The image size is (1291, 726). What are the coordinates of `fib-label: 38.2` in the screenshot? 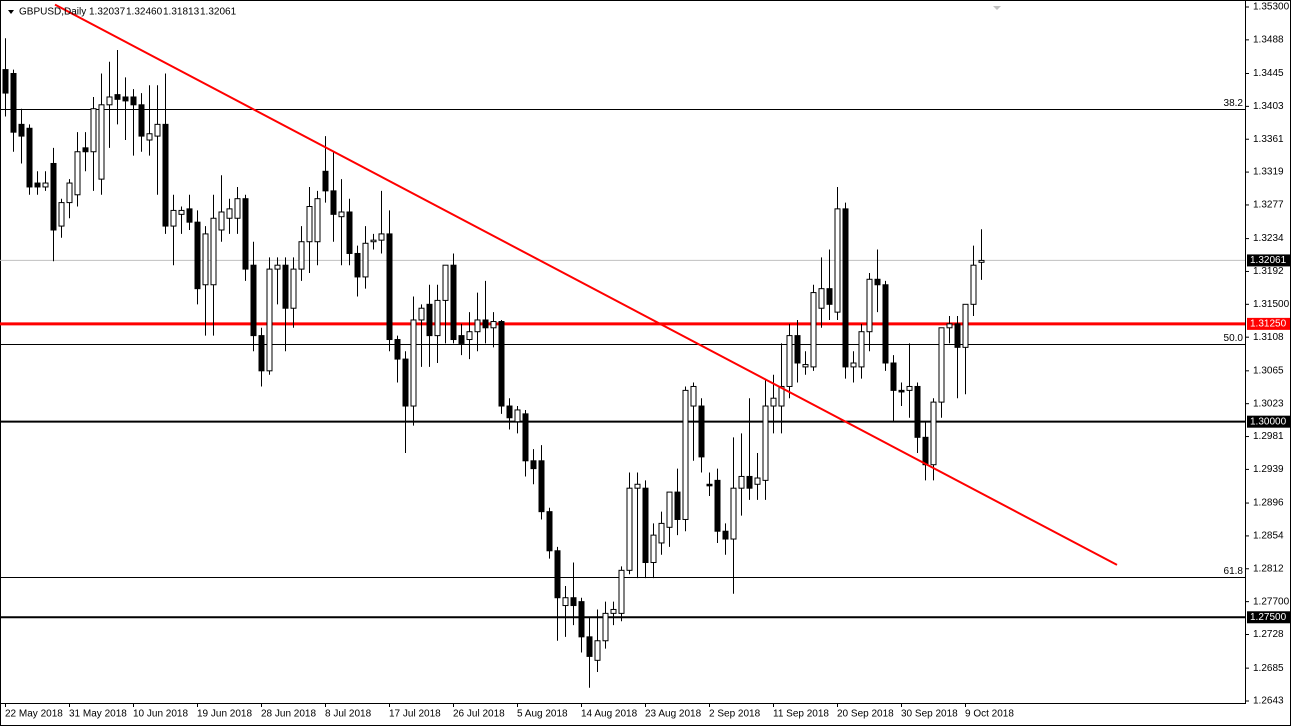 It's located at (1234, 103).